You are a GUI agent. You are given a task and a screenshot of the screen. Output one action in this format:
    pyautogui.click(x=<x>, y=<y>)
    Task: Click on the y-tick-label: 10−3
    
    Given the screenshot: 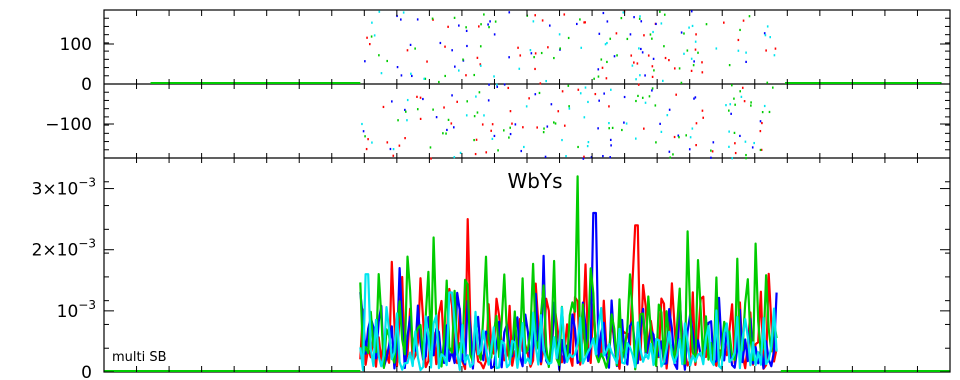 What is the action you would take?
    pyautogui.click(x=76, y=310)
    